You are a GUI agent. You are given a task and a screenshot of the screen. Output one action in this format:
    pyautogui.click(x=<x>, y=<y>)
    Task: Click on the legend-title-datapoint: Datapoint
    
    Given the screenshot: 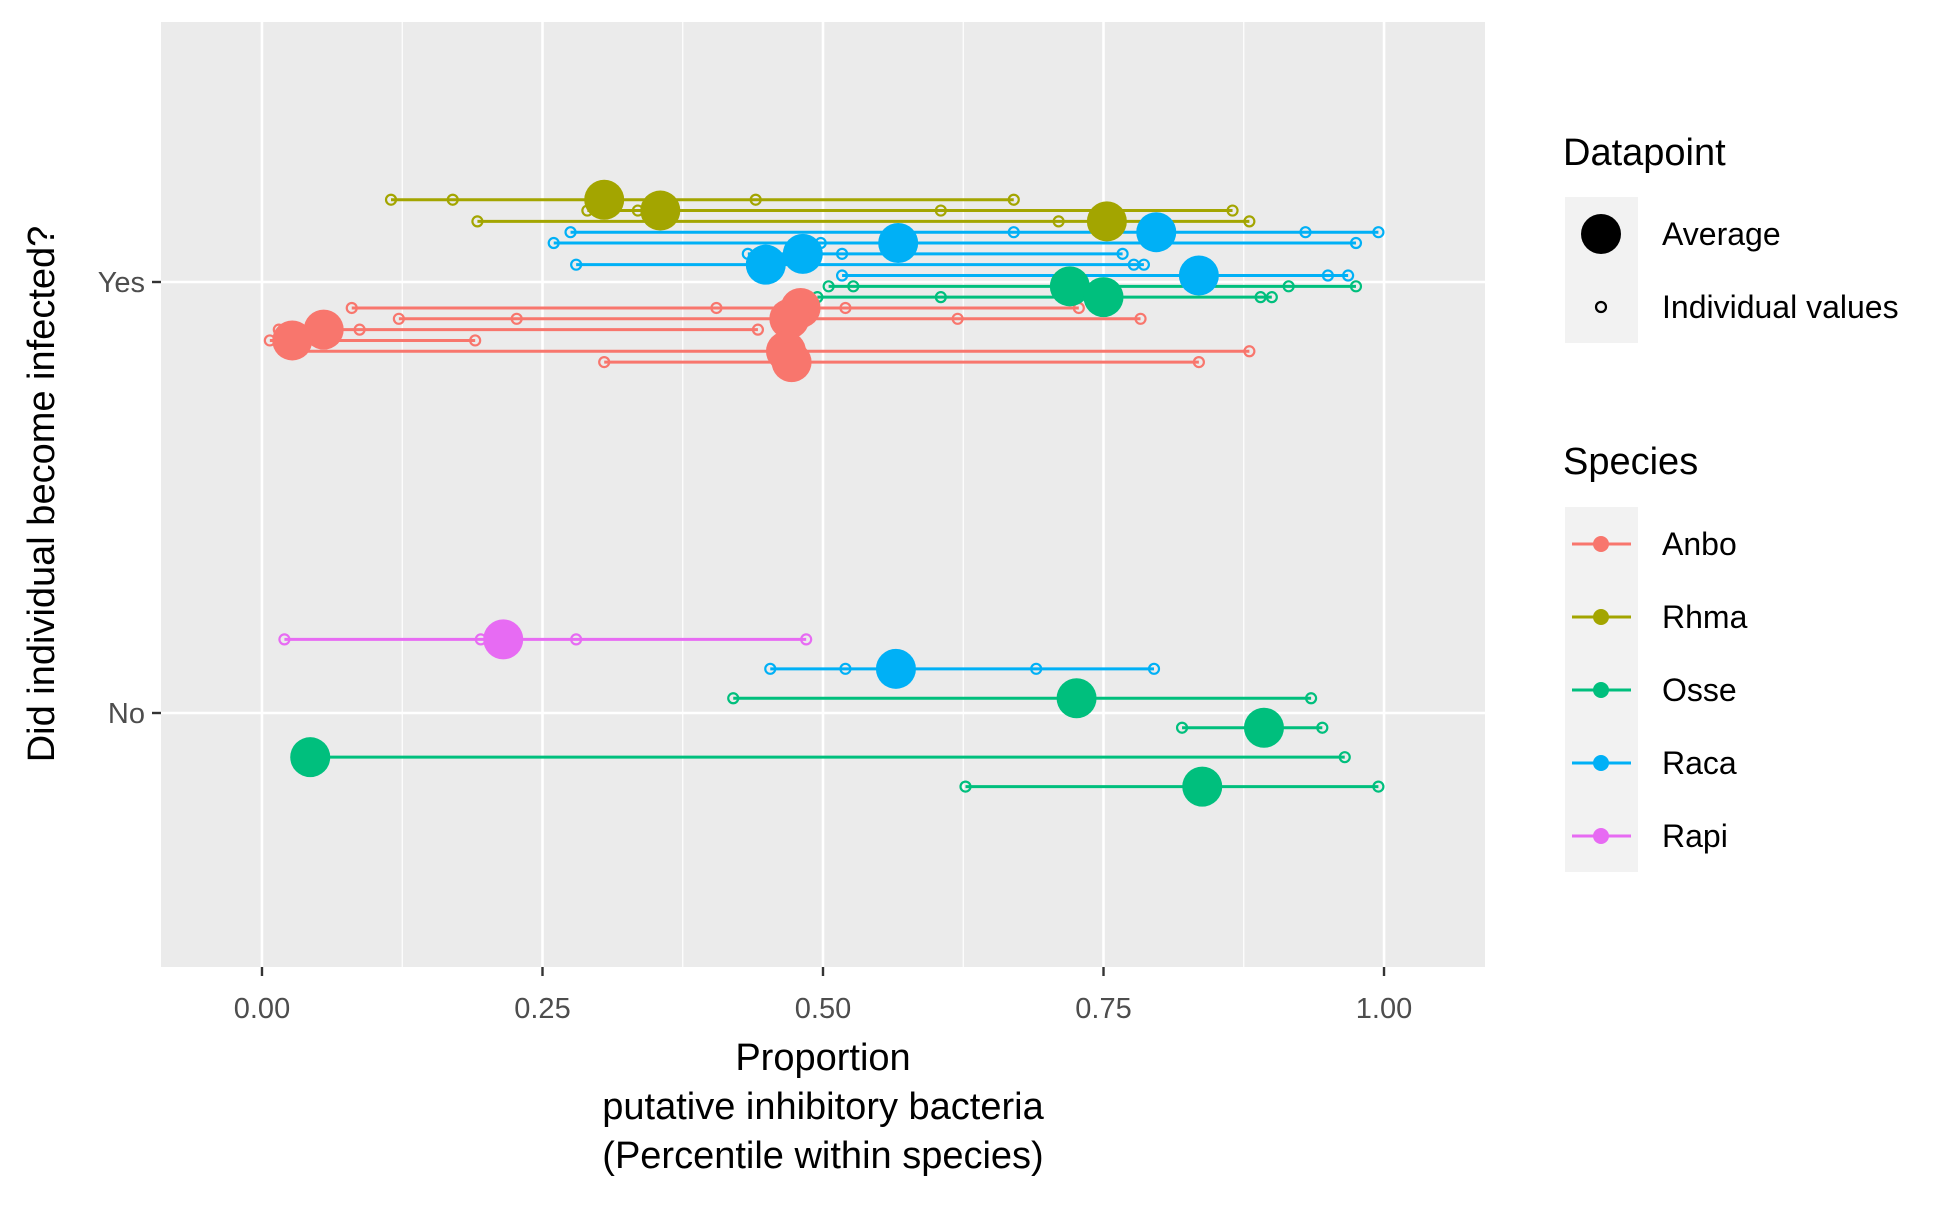 What is the action you would take?
    pyautogui.click(x=1644, y=153)
    